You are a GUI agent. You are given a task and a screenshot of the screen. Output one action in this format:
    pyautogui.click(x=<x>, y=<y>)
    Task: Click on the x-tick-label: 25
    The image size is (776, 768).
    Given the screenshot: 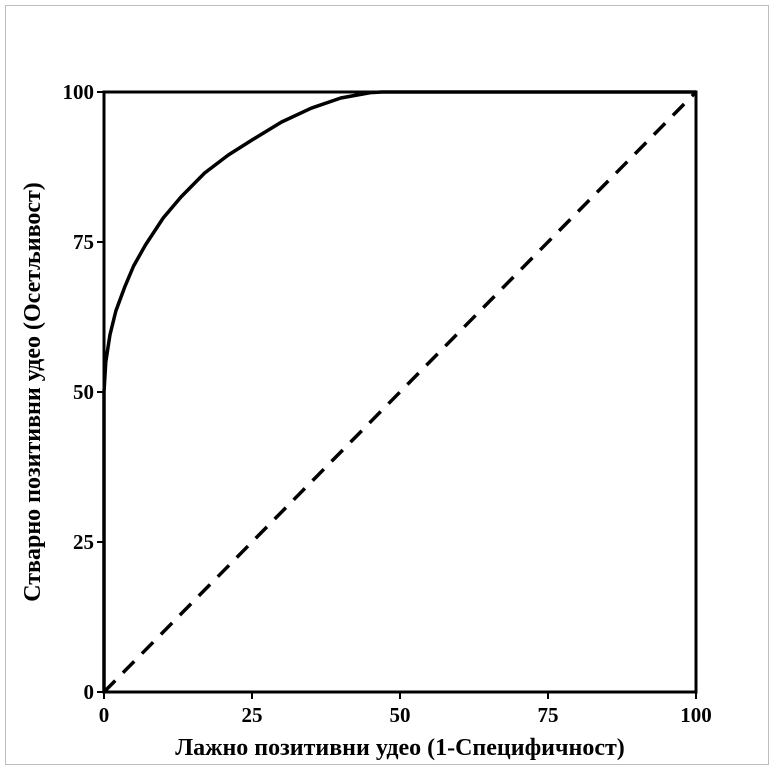 What is the action you would take?
    pyautogui.click(x=252, y=715)
    